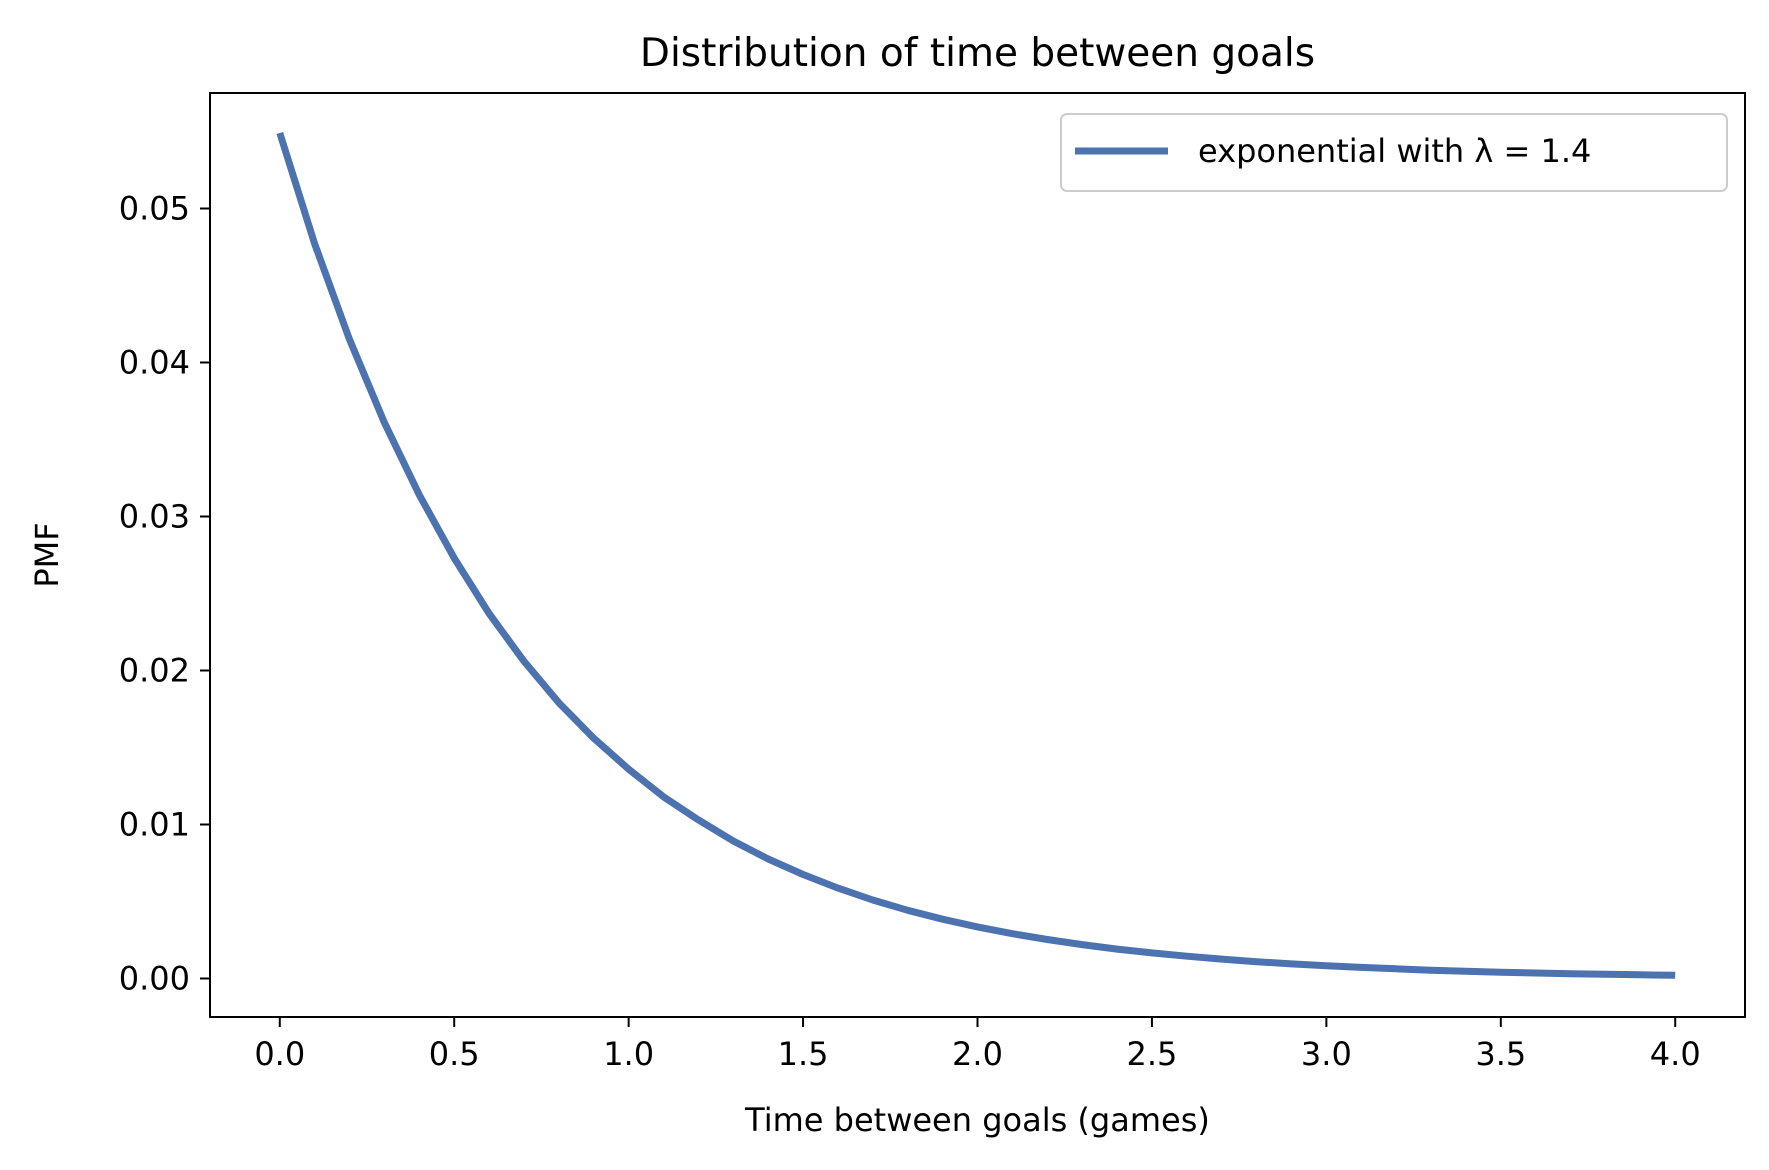 Image resolution: width=1769 pixels, height=1170 pixels. Describe the element at coordinates (164, 594) in the screenshot. I see `y-axis: 0.00 0.01 0.02 0.03 0.04 0.05` at that location.